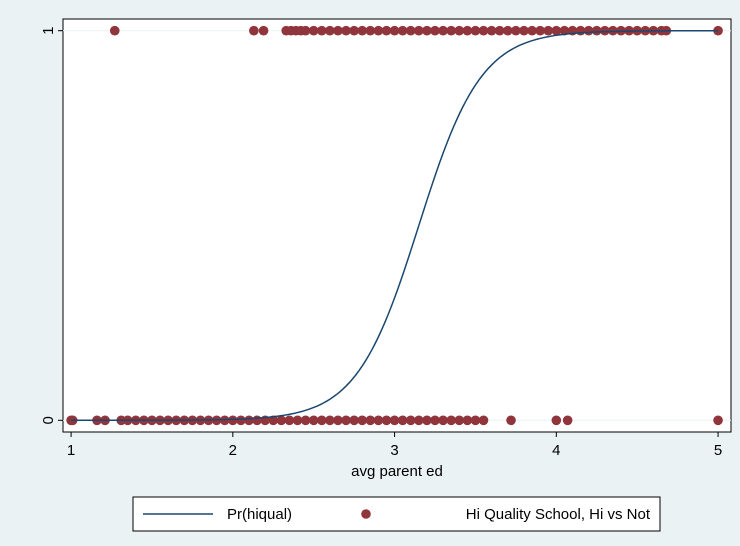 Image resolution: width=740 pixels, height=546 pixels. I want to click on legend: Pr(hiqual) Hi Quality School, Hi vs Not, so click(396, 514).